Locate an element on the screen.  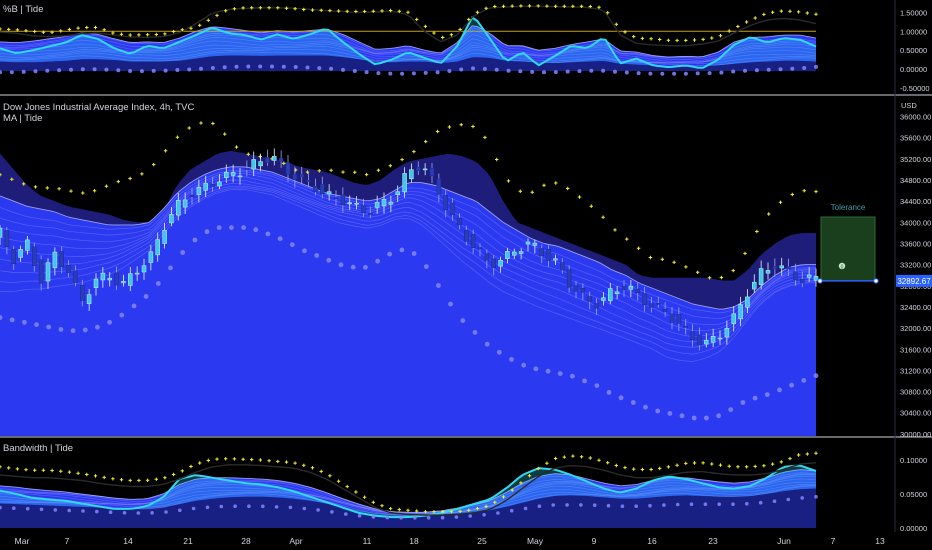
marker-icon is located at coordinates (842, 266).